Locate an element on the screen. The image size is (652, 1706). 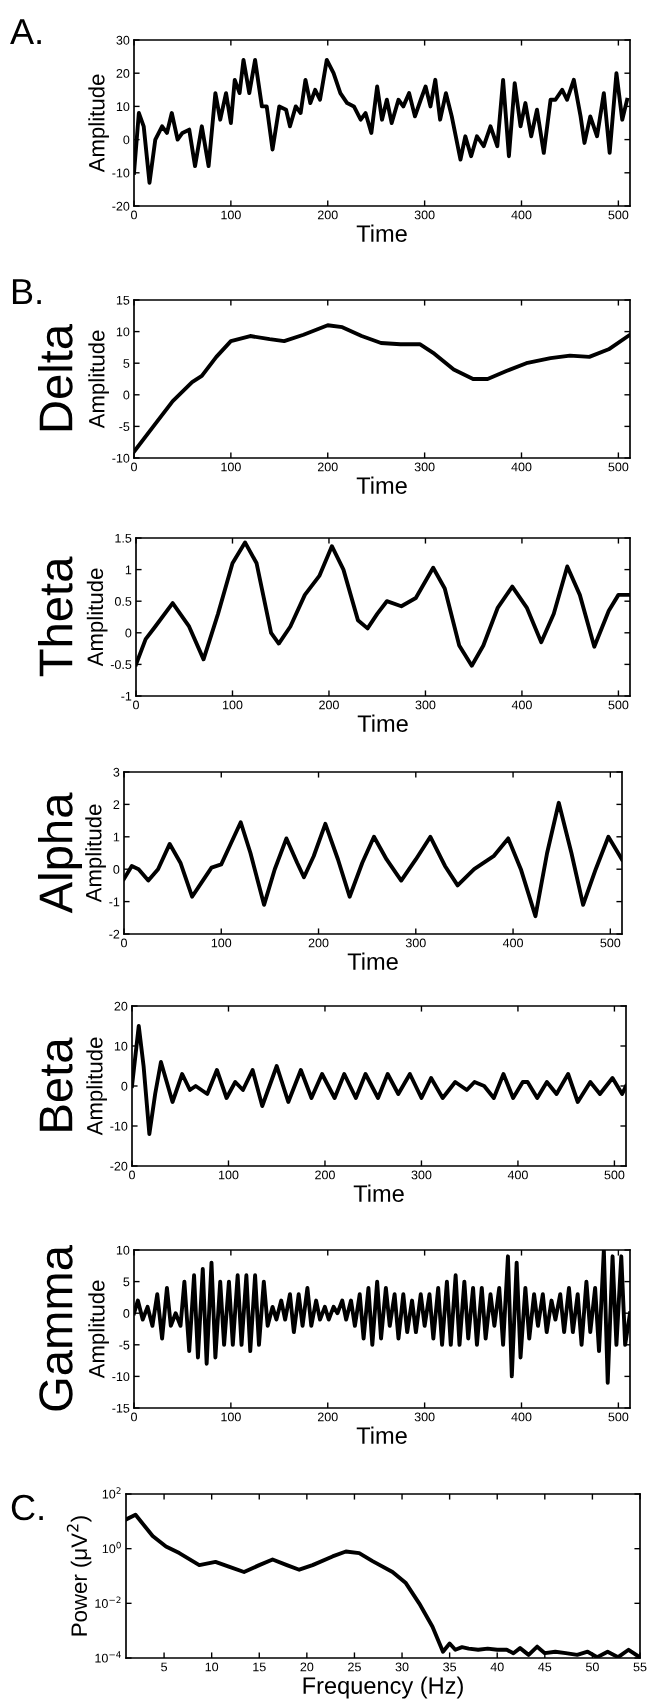
text: Alpha is located at coordinates (60, 853).